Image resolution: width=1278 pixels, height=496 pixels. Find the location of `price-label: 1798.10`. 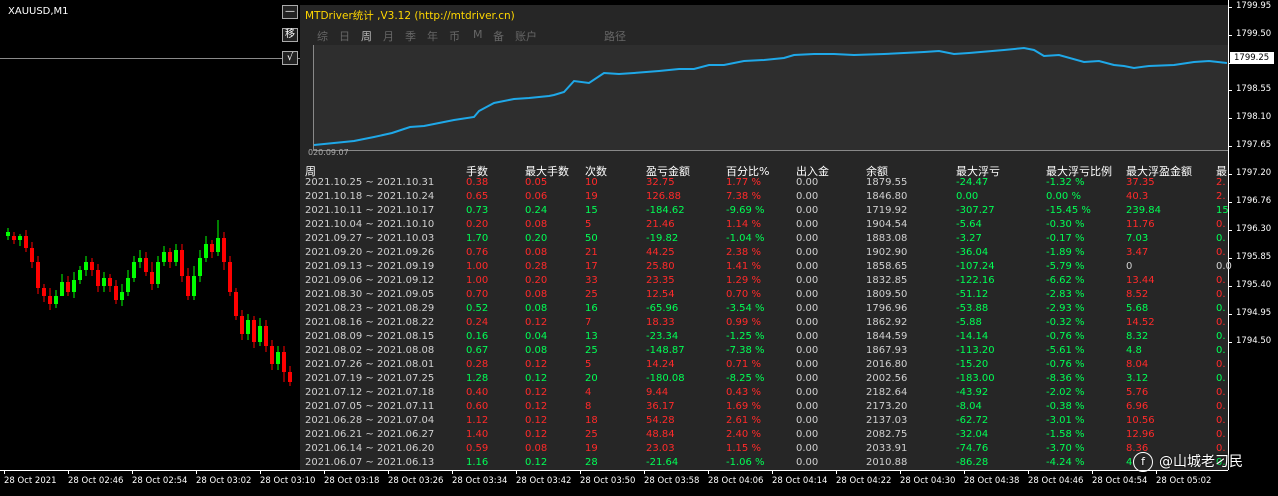

price-label: 1798.10 is located at coordinates (1254, 117).